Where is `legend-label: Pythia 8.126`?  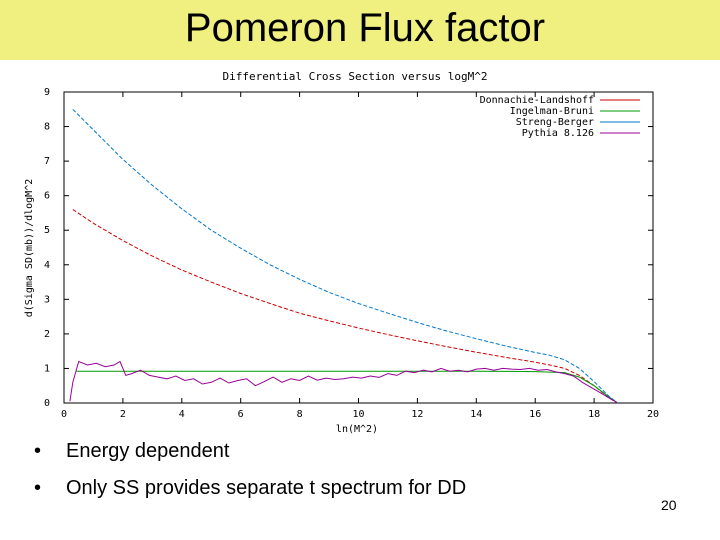 legend-label: Pythia 8.126 is located at coordinates (558, 133).